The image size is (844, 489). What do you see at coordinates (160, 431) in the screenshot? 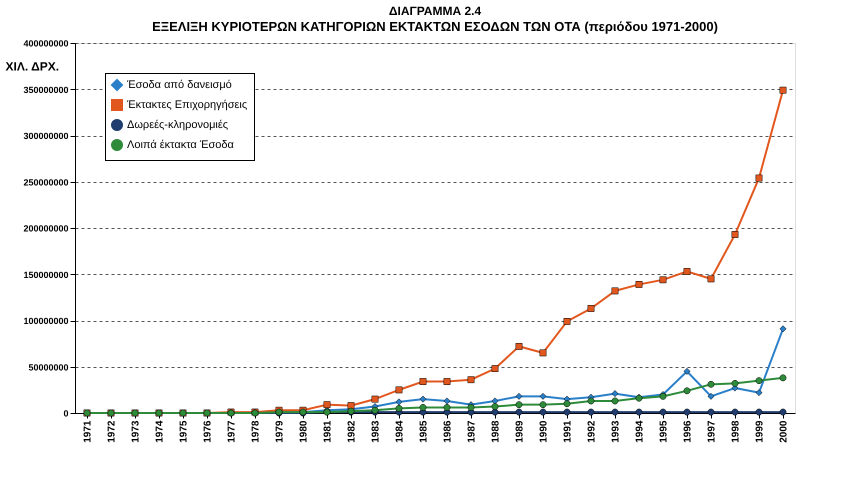
I see `x-tick-label: 1974` at bounding box center [160, 431].